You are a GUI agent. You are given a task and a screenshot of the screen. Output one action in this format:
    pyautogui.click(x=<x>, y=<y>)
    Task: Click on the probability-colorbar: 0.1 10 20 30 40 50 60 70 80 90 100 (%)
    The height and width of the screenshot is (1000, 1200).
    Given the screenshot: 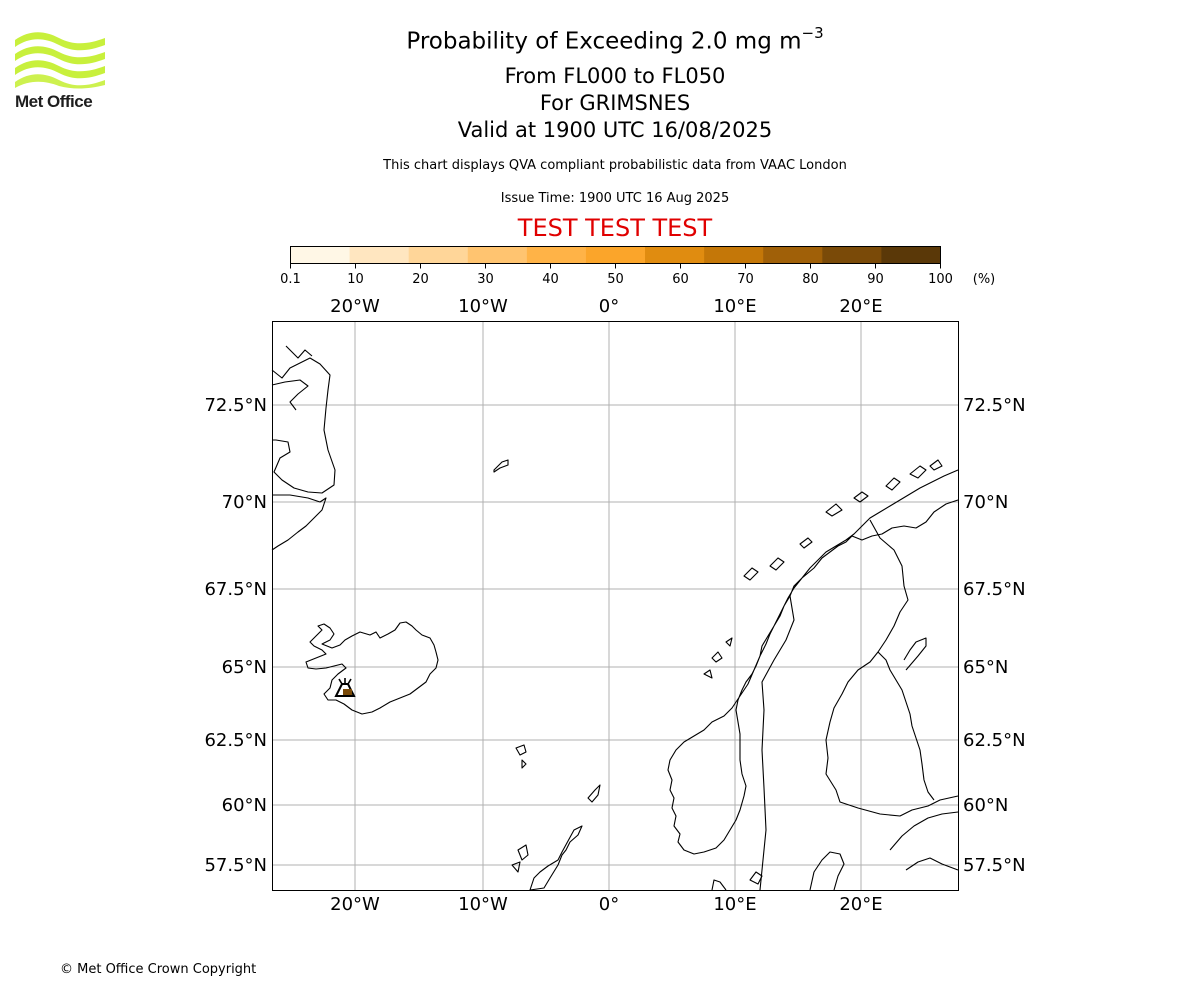 What is the action you would take?
    pyautogui.click(x=638, y=266)
    